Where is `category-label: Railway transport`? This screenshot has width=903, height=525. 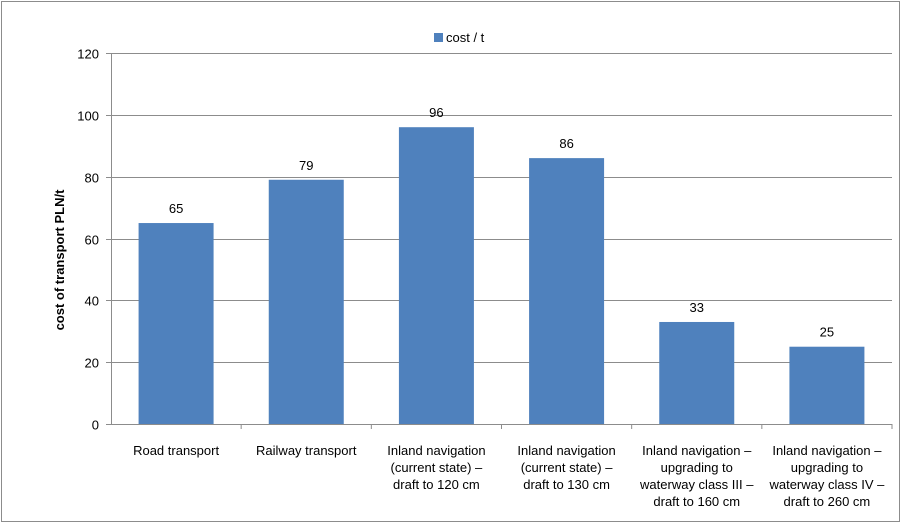
category-label: Railway transport is located at coordinates (306, 450).